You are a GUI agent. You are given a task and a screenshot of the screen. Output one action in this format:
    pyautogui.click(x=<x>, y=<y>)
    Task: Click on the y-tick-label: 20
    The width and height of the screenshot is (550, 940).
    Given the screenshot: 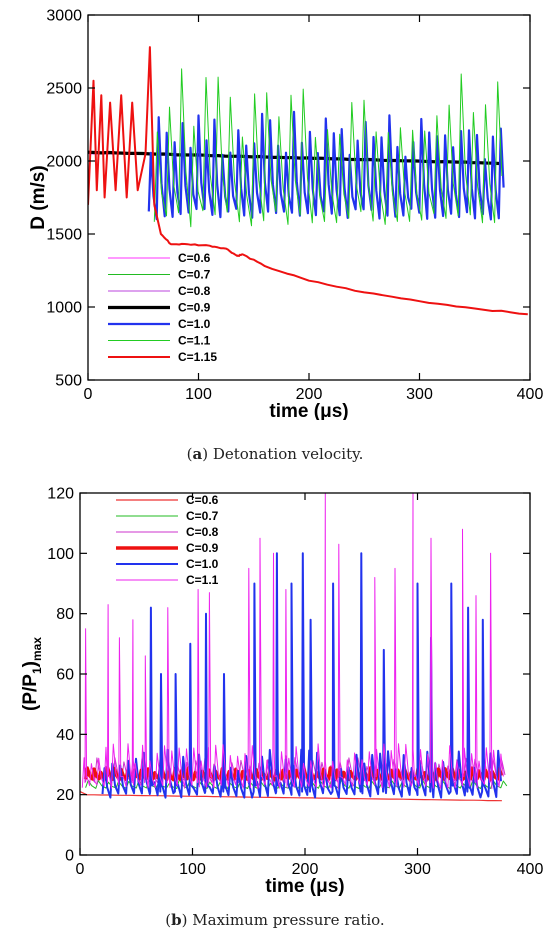 What is the action you would take?
    pyautogui.click(x=65, y=795)
    